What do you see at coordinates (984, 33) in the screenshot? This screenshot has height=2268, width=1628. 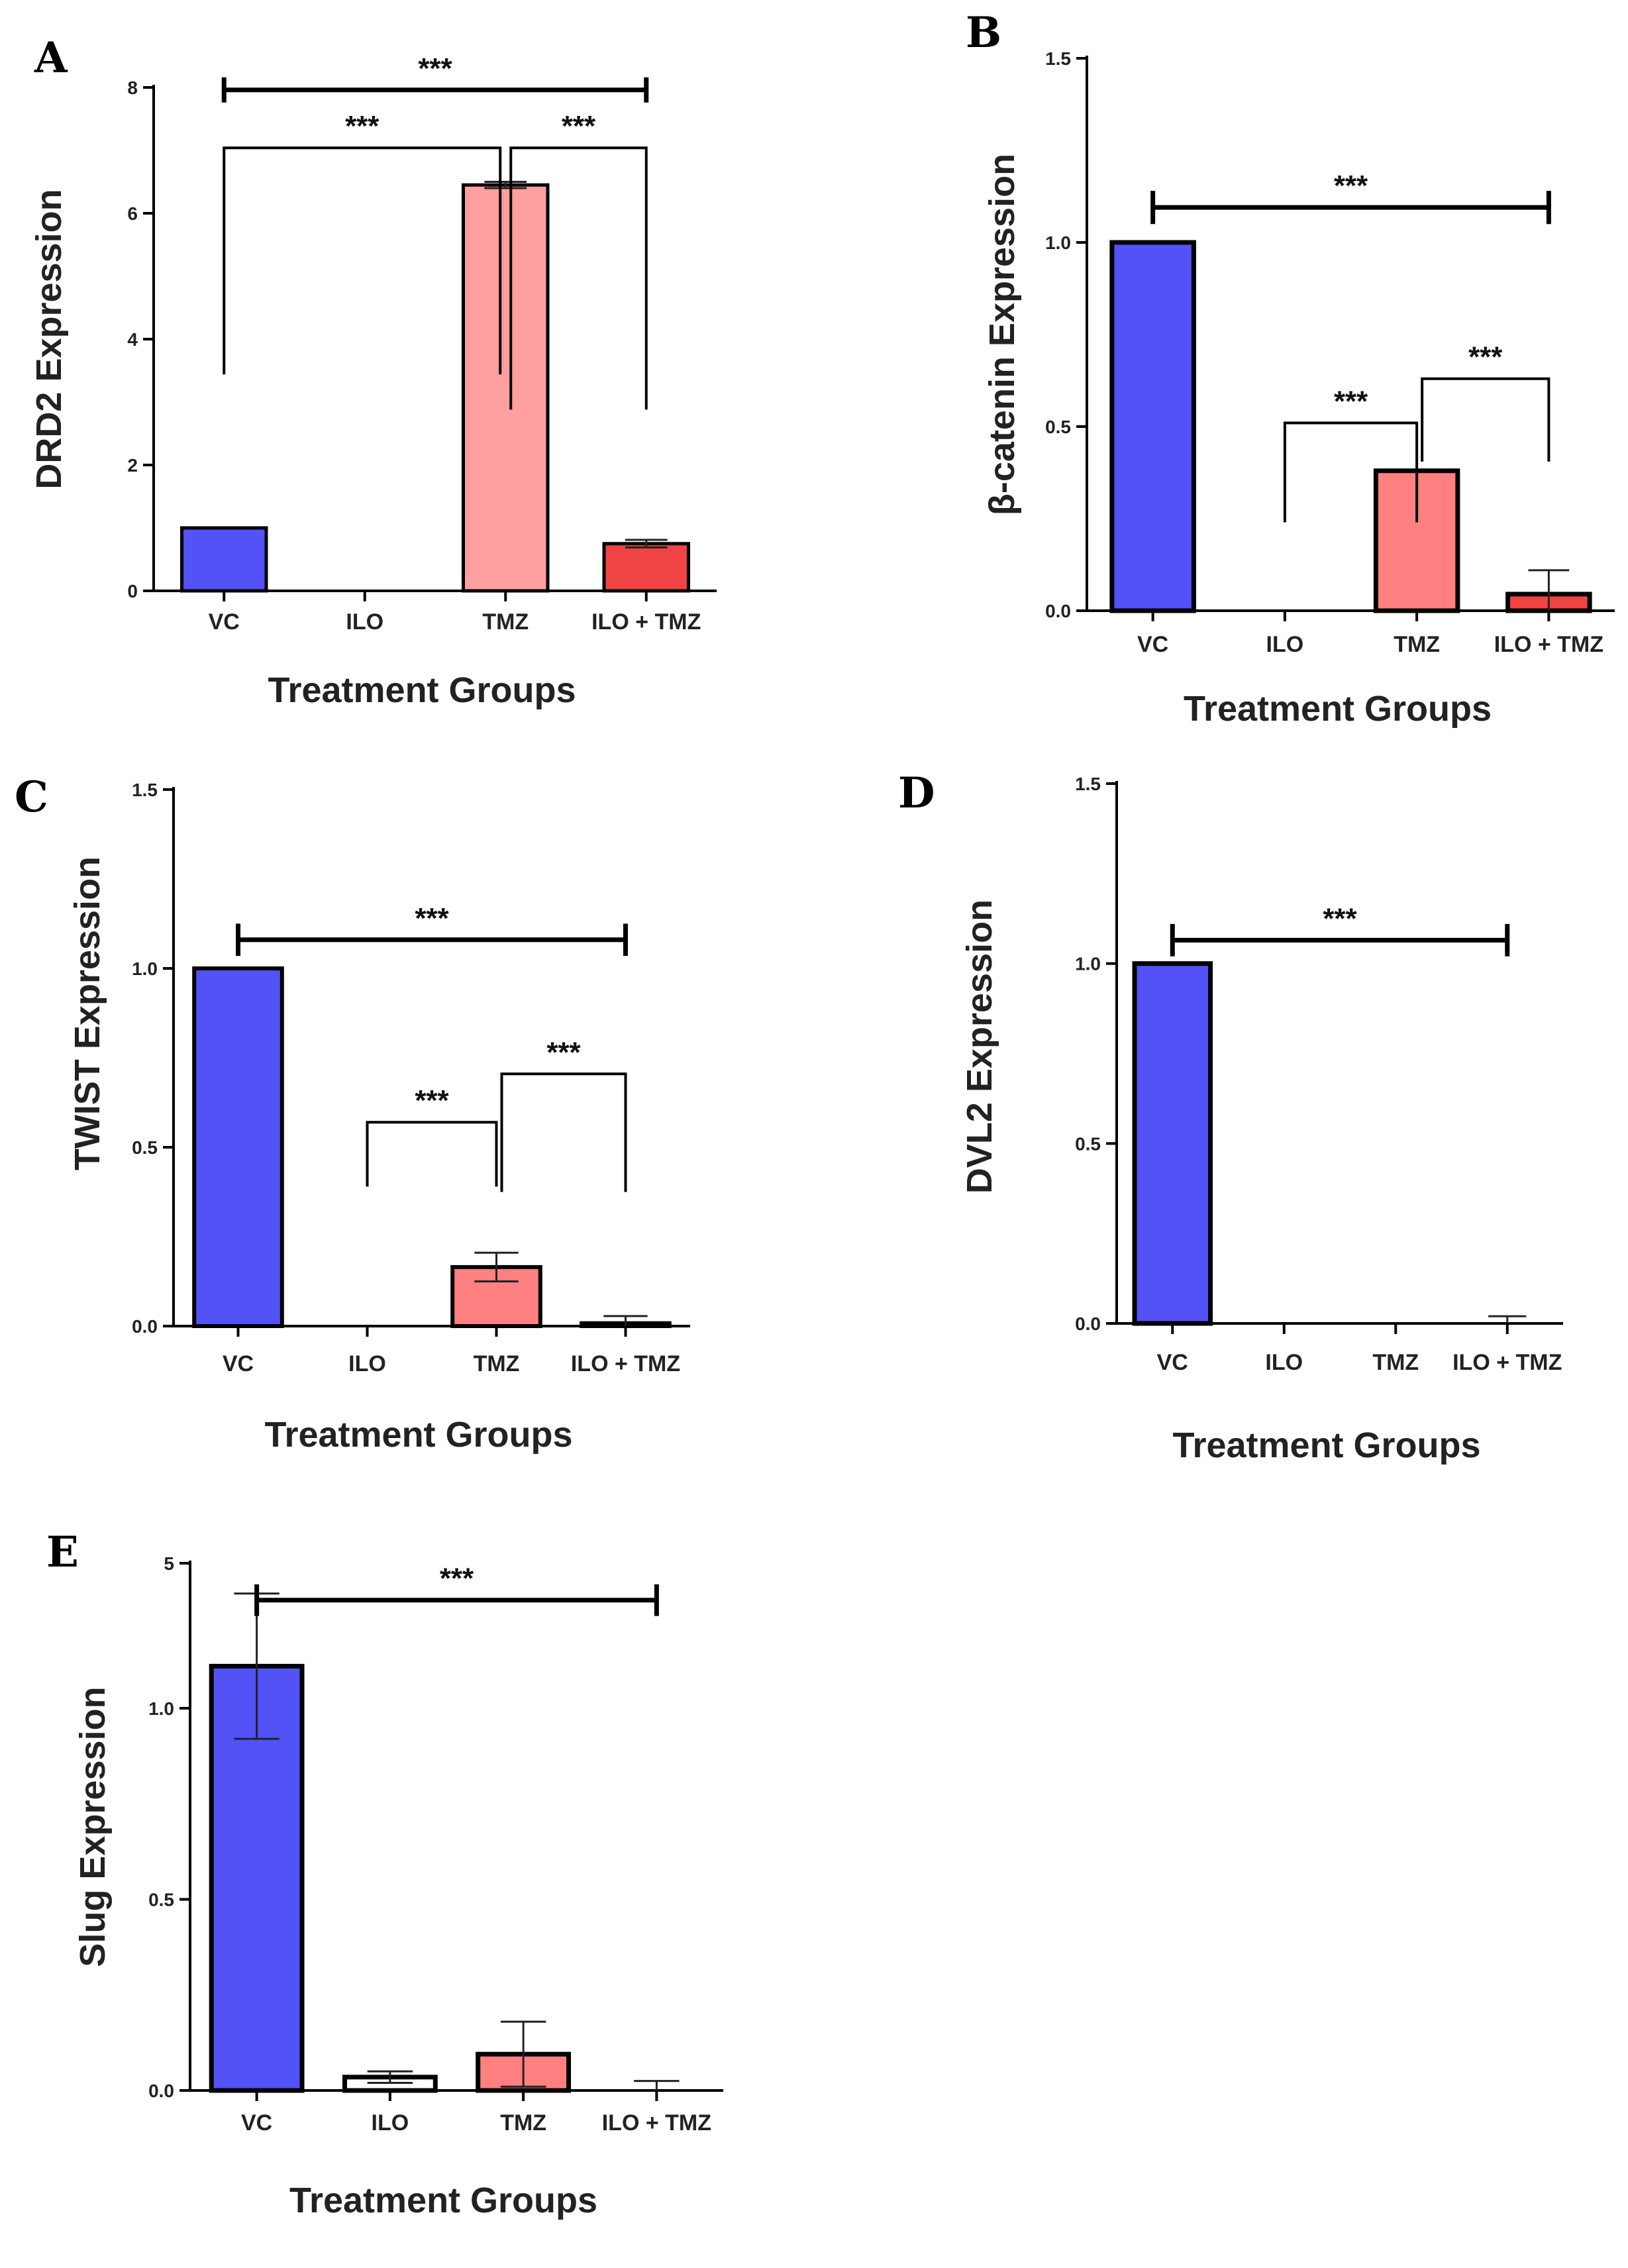 I see `panel-letter-b: B` at bounding box center [984, 33].